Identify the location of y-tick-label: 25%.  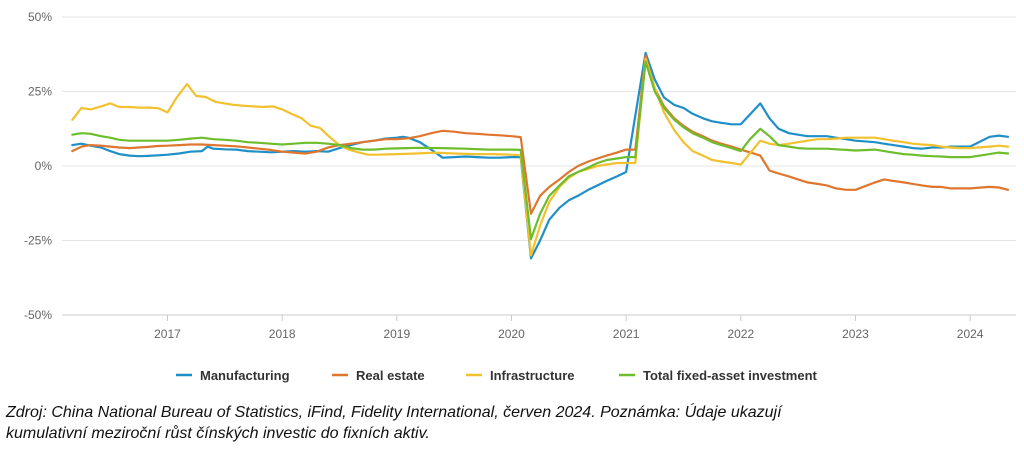
(40, 92).